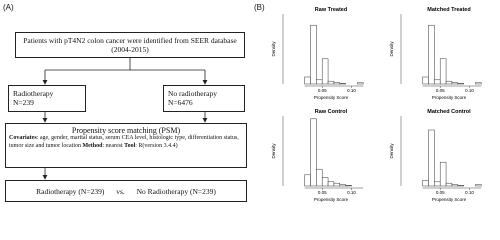  I want to click on text-run: Covariates, so click(23, 138).